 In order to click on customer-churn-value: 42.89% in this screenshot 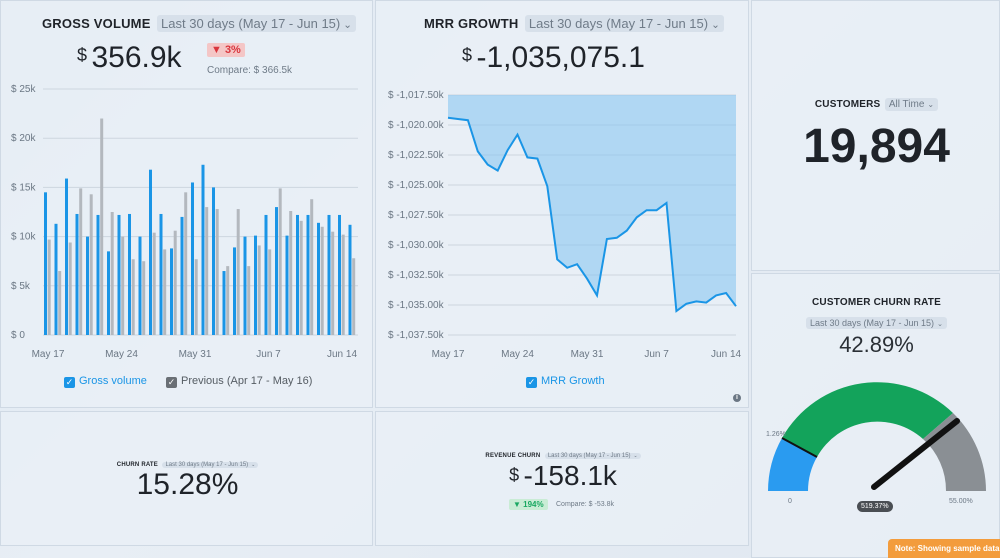, I will do `click(876, 344)`.